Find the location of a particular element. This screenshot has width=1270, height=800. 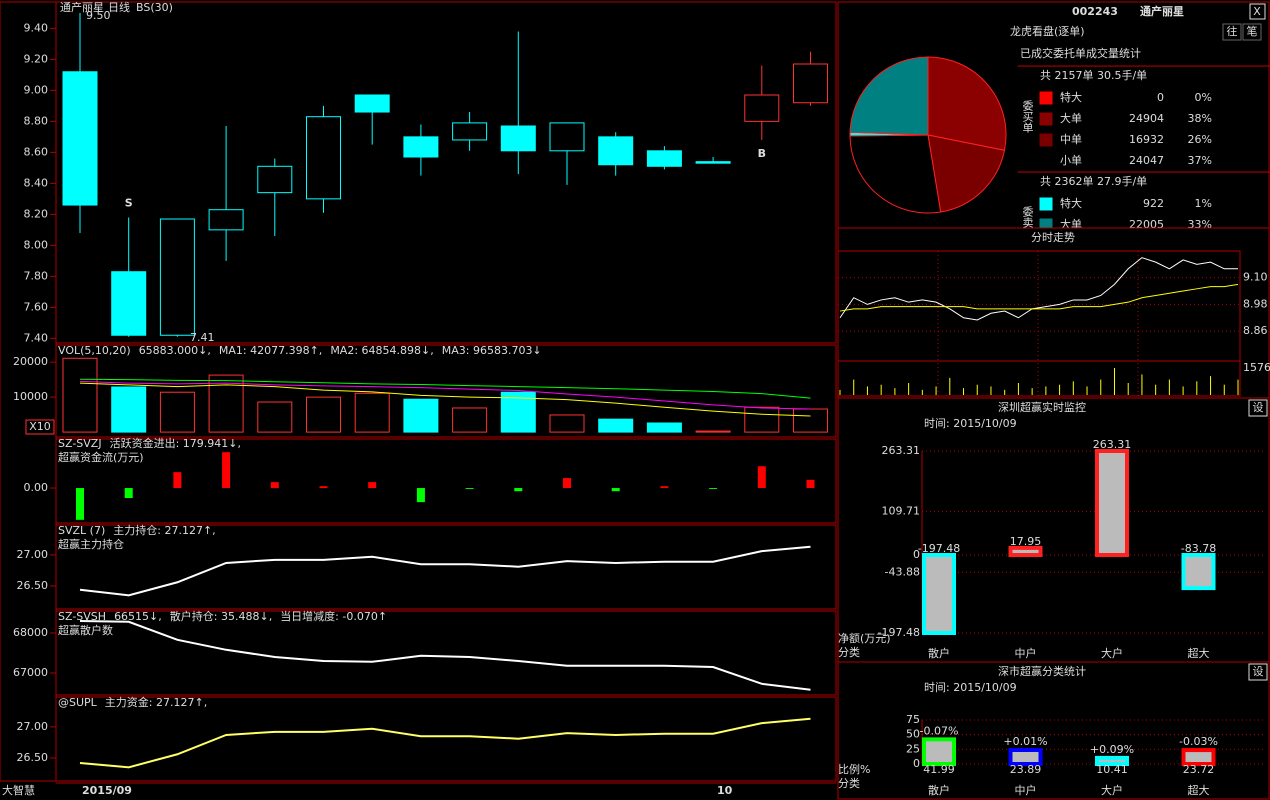

y-tick-label: 8.86 is located at coordinates (1255, 330).